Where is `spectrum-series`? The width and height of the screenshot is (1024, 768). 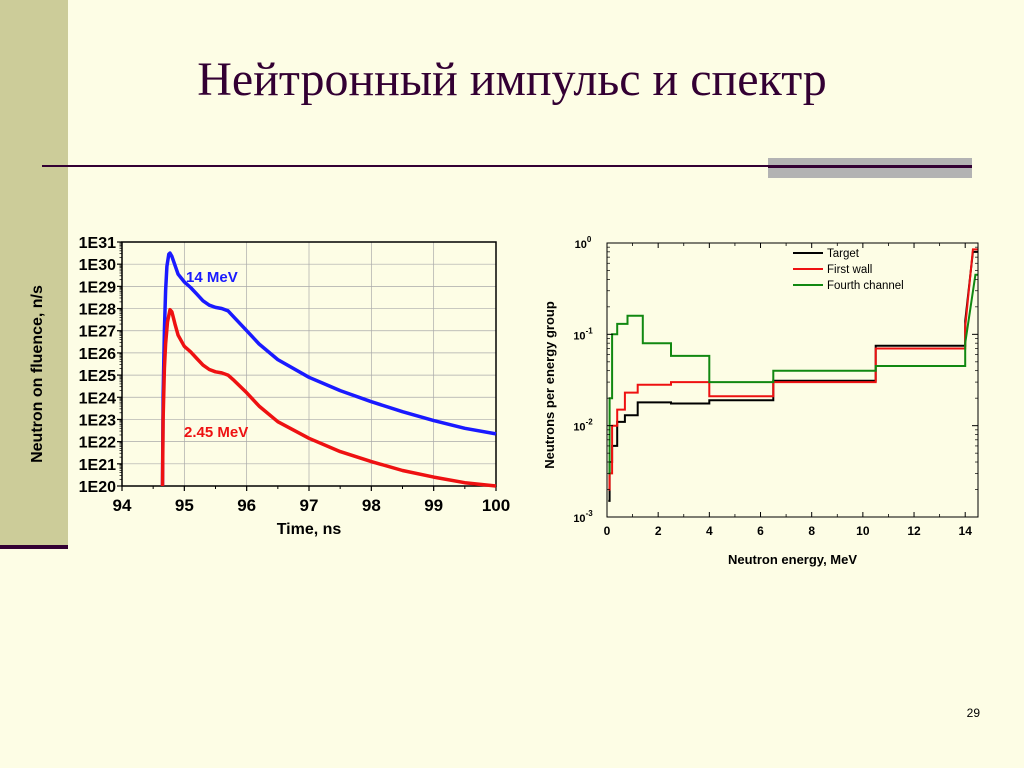 spectrum-series is located at coordinates (793, 375).